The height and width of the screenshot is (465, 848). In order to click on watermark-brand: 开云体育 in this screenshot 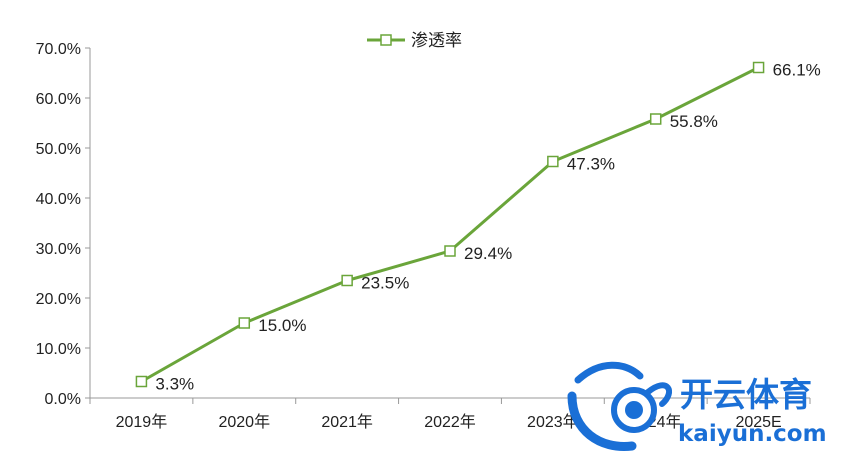, I will do `click(746, 394)`.